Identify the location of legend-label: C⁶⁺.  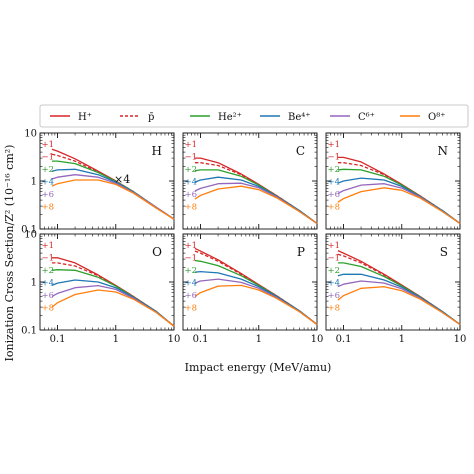
(366, 117).